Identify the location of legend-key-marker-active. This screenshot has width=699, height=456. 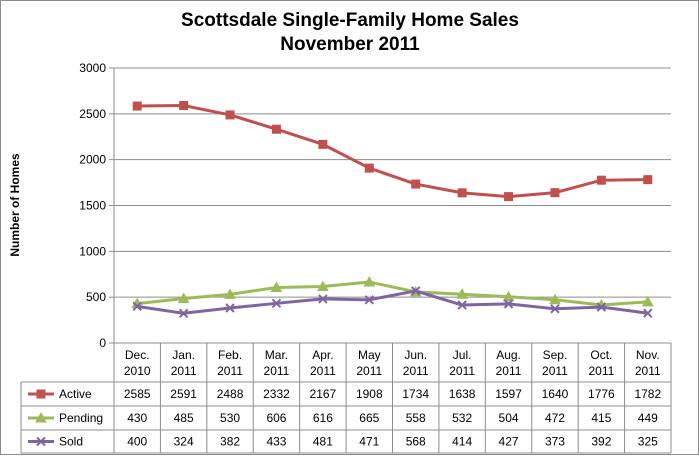
(41, 394).